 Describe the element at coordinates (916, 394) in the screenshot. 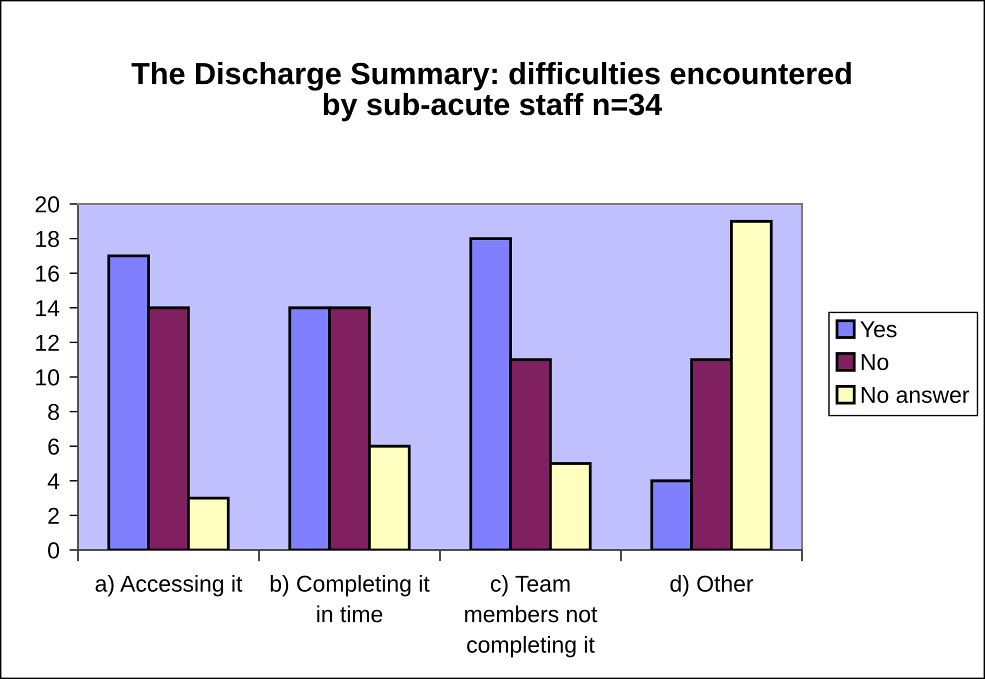

I see `legend-label: No answer` at that location.